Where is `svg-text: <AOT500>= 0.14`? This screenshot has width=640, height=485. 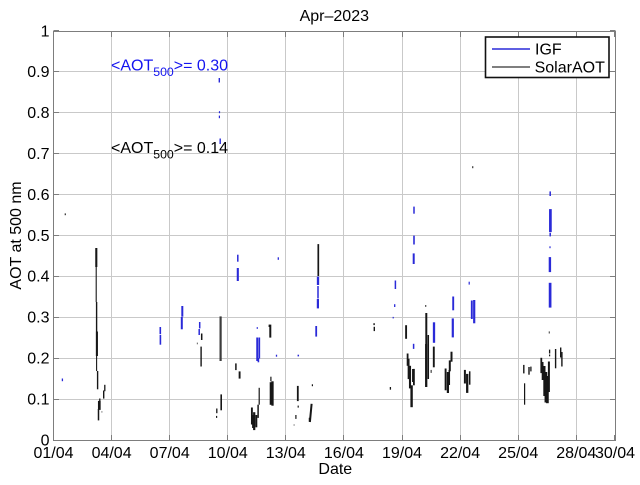
svg-text: <AOT500>= 0.14 is located at coordinates (169, 151).